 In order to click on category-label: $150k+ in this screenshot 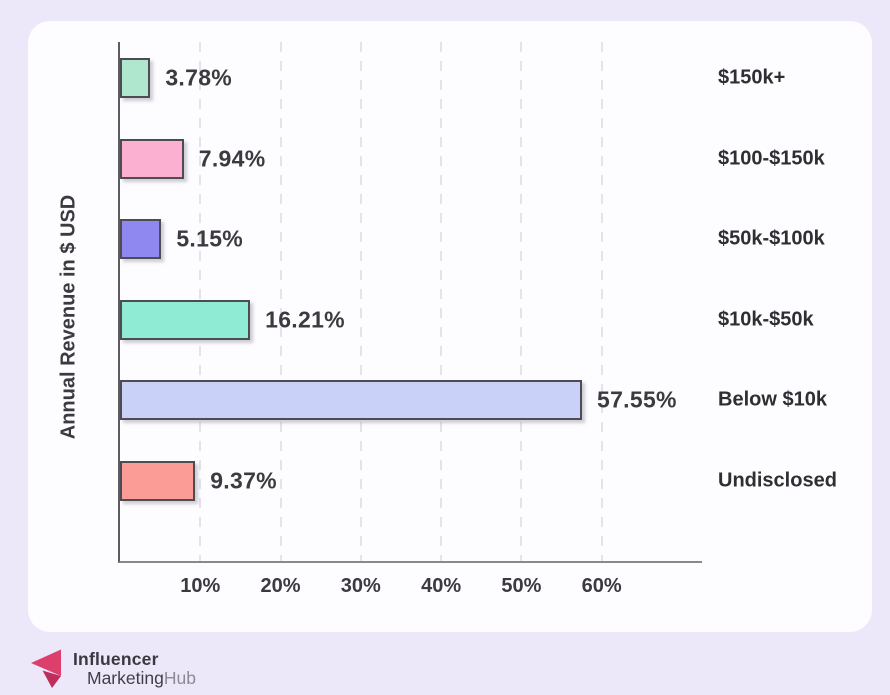, I will do `click(752, 77)`.